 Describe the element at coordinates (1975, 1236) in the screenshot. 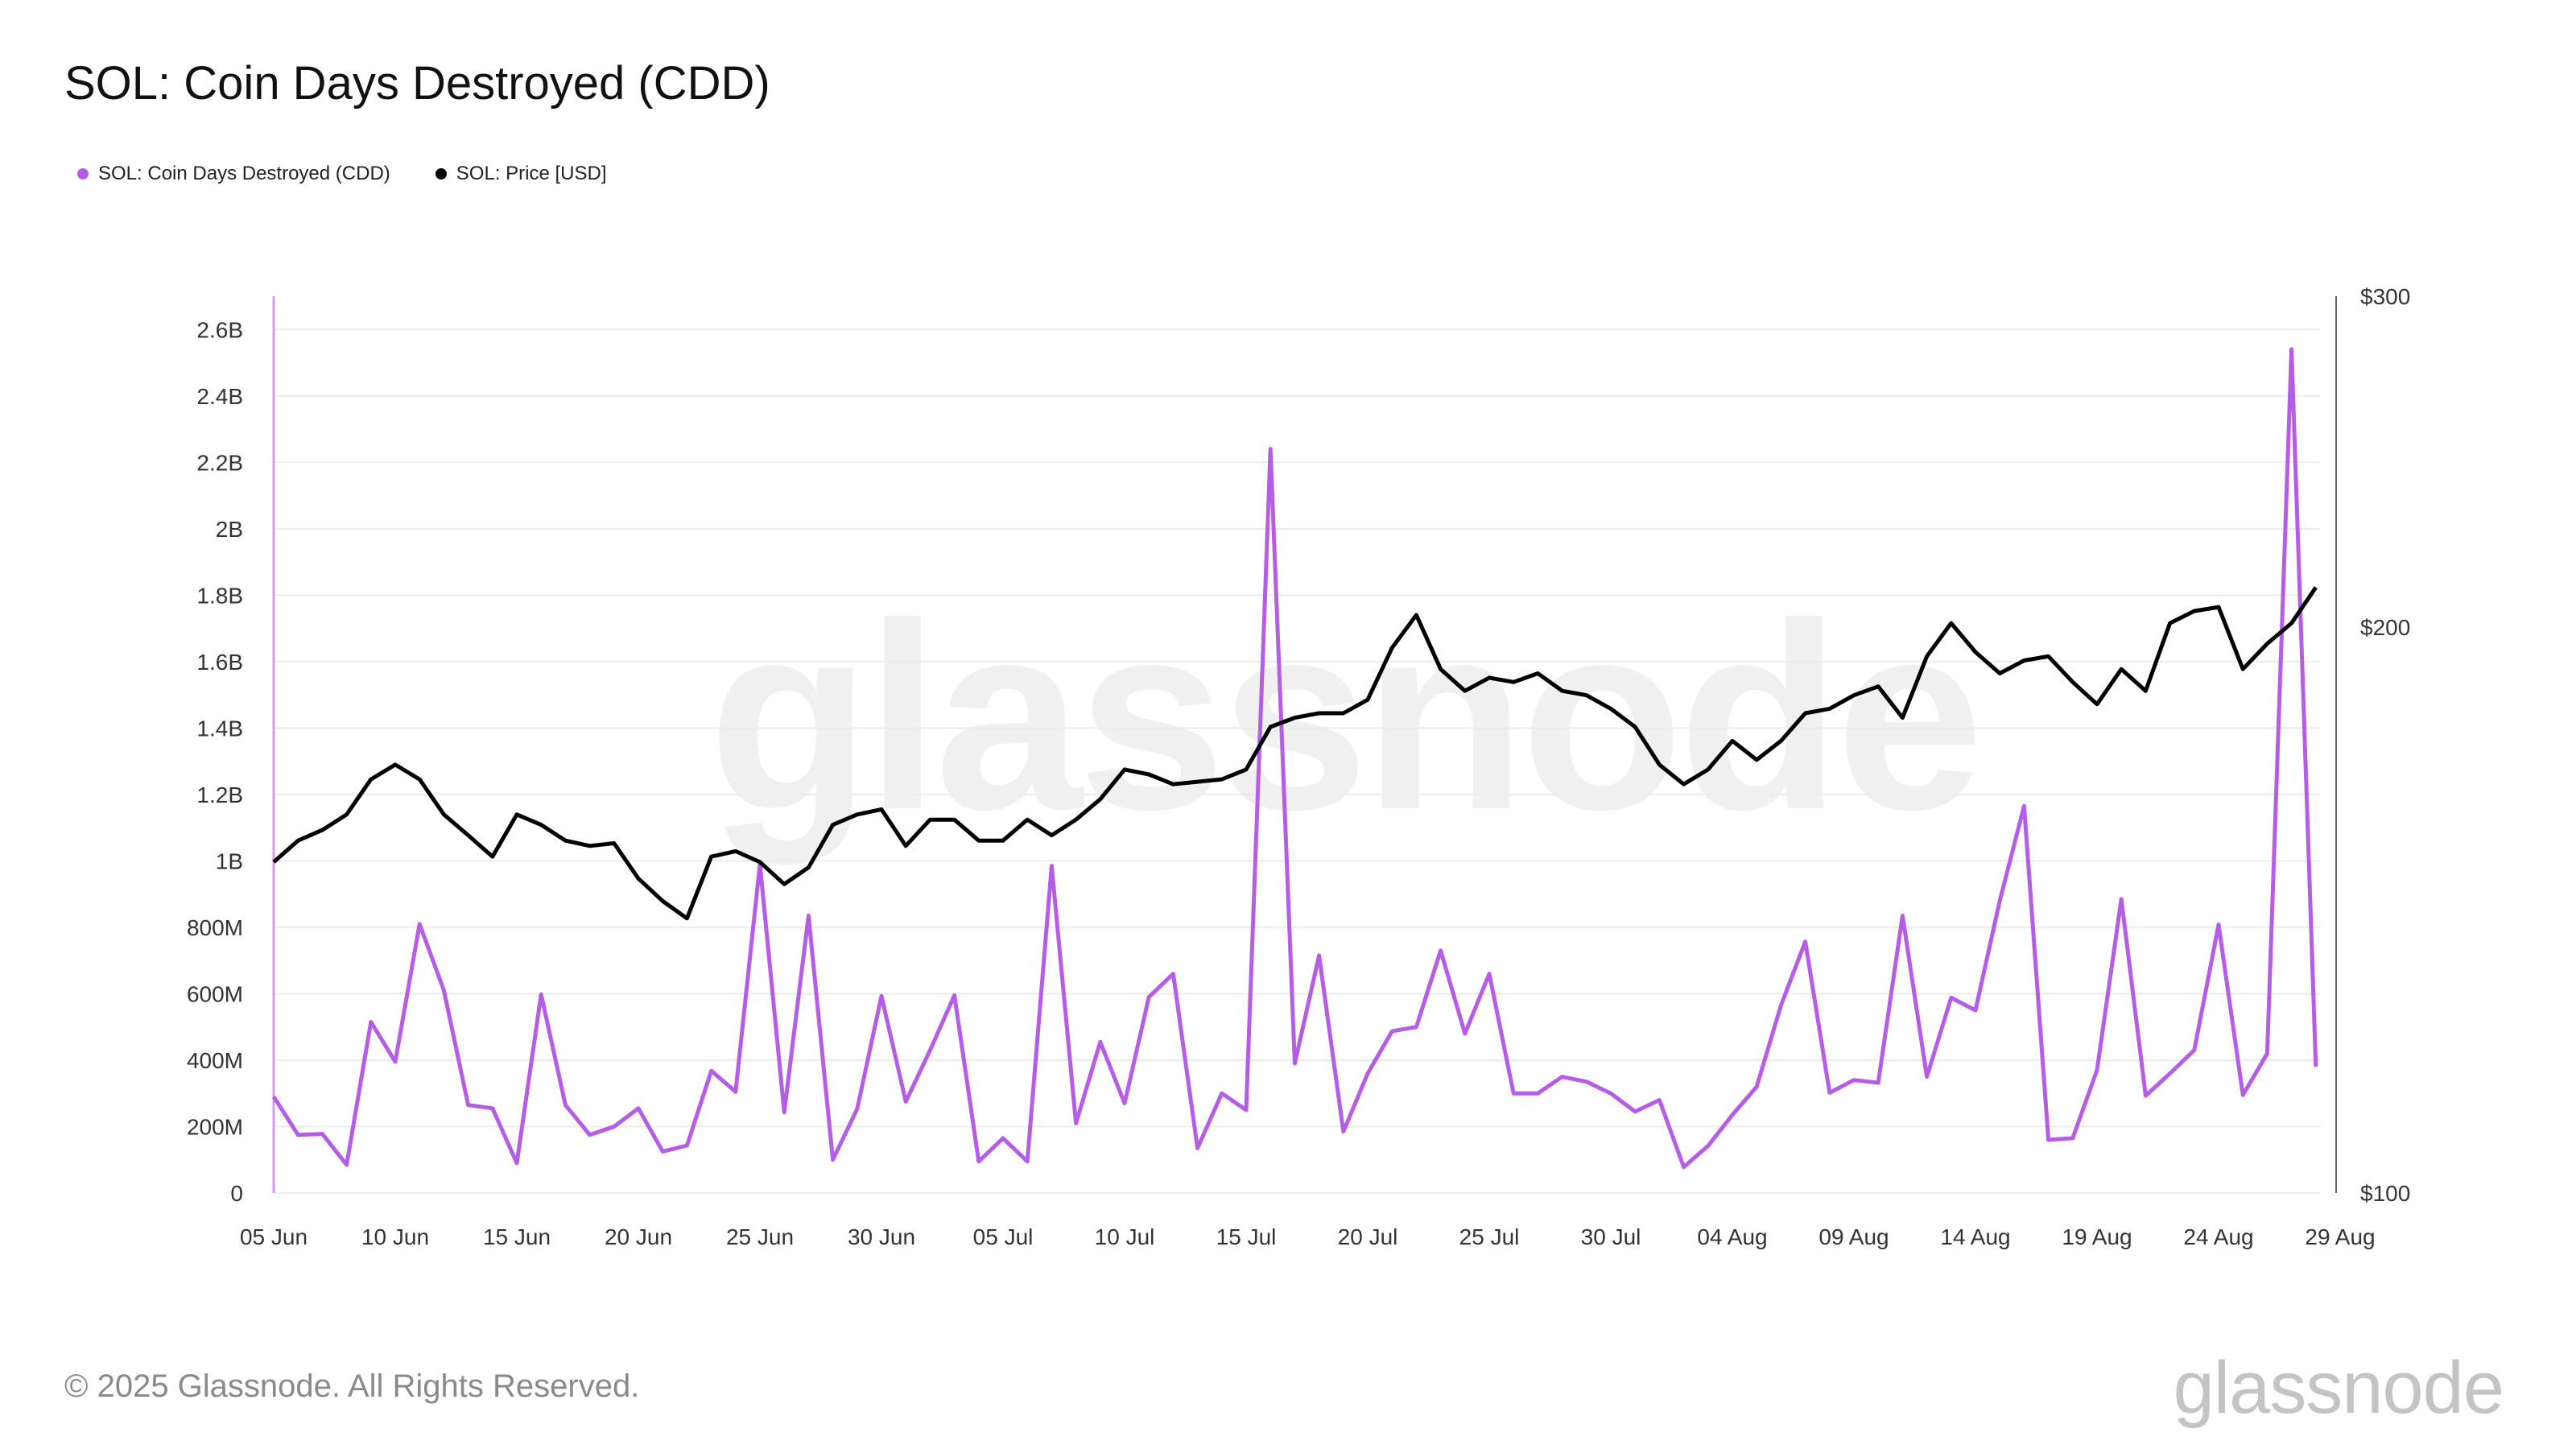

I see `x-tick-label: 14 Aug` at that location.